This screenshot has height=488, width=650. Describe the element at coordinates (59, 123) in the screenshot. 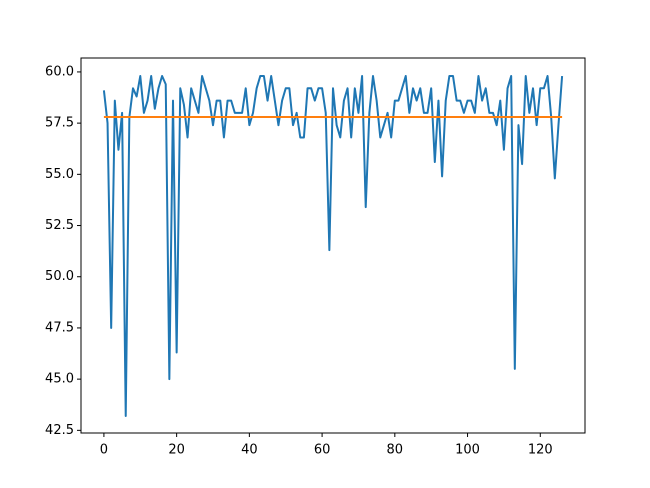

I see `y-tick-label: 57.5` at that location.